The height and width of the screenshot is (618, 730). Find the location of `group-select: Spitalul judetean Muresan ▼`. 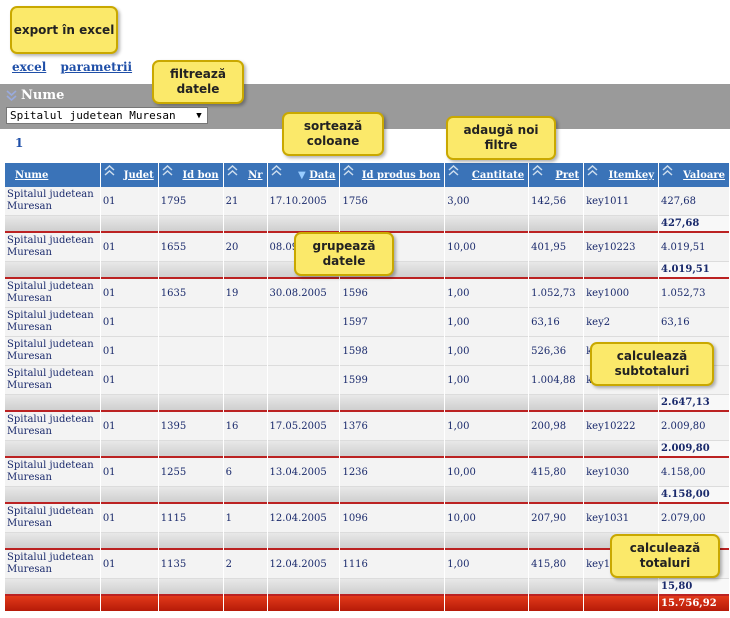

group-select: Spitalul judetean Muresan ▼ is located at coordinates (107, 115).